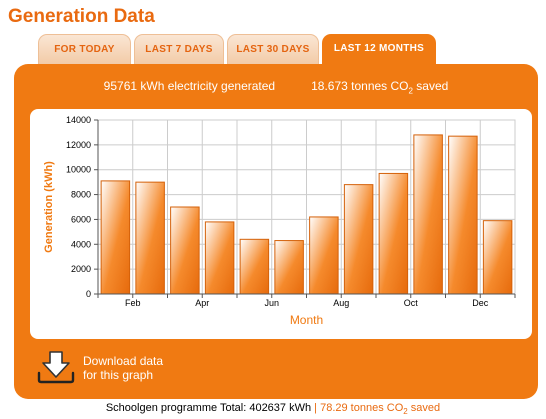 Image resolution: width=546 pixels, height=419 pixels. I want to click on tab-last-7-days: LAST 7 DAYS, so click(179, 50).